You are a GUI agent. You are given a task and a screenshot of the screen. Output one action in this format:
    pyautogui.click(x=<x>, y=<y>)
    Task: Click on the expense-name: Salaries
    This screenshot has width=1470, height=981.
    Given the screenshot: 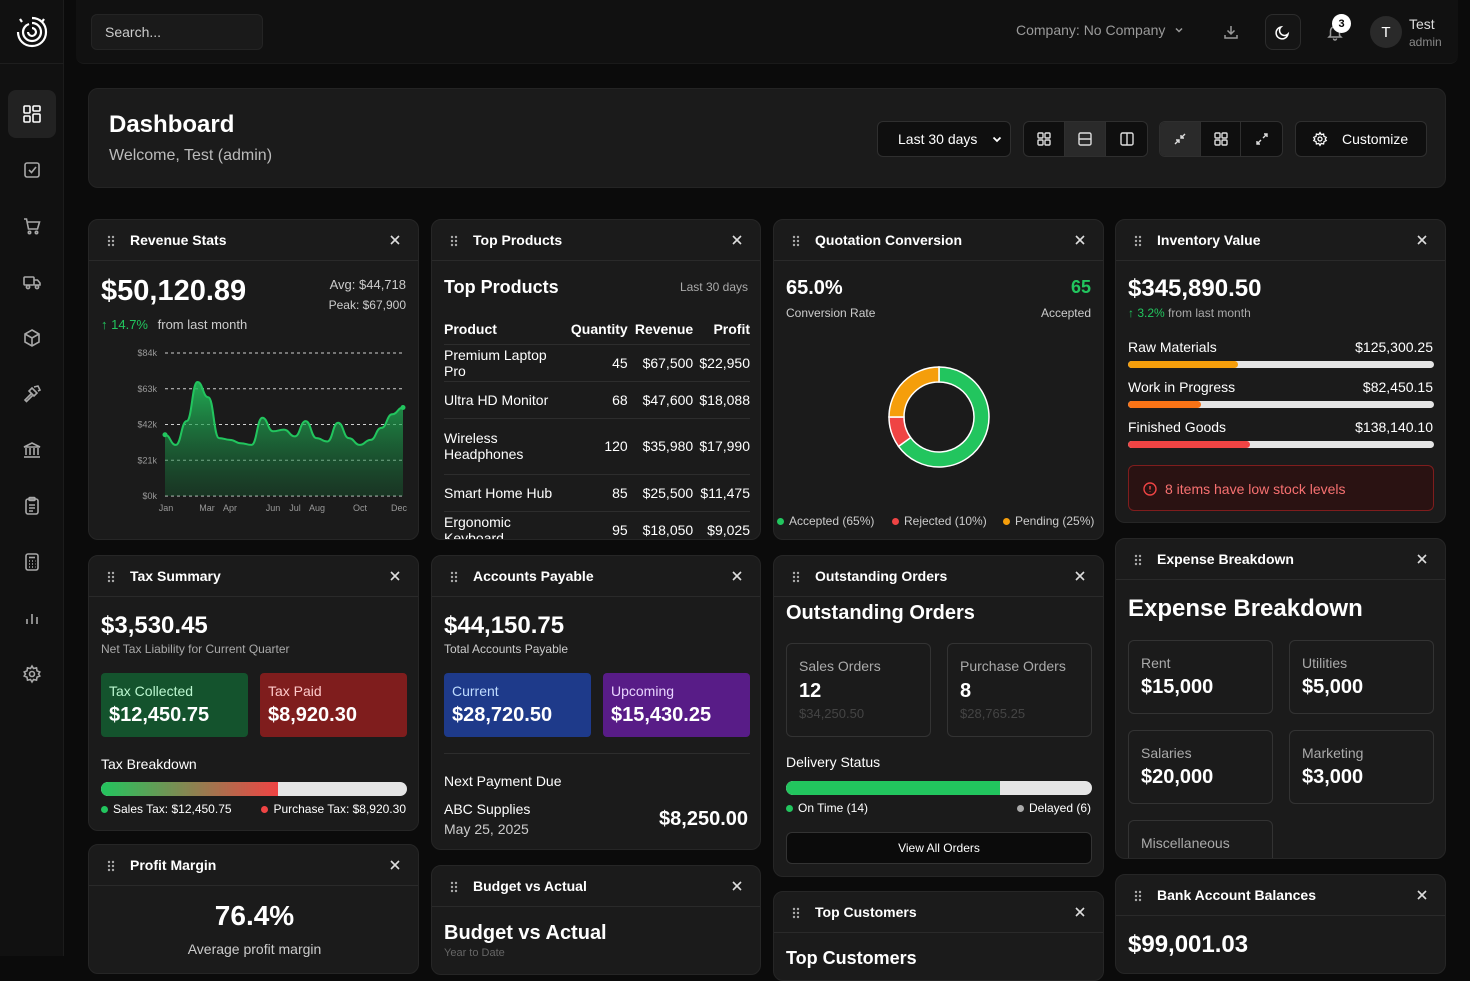 What is the action you would take?
    pyautogui.click(x=1166, y=753)
    